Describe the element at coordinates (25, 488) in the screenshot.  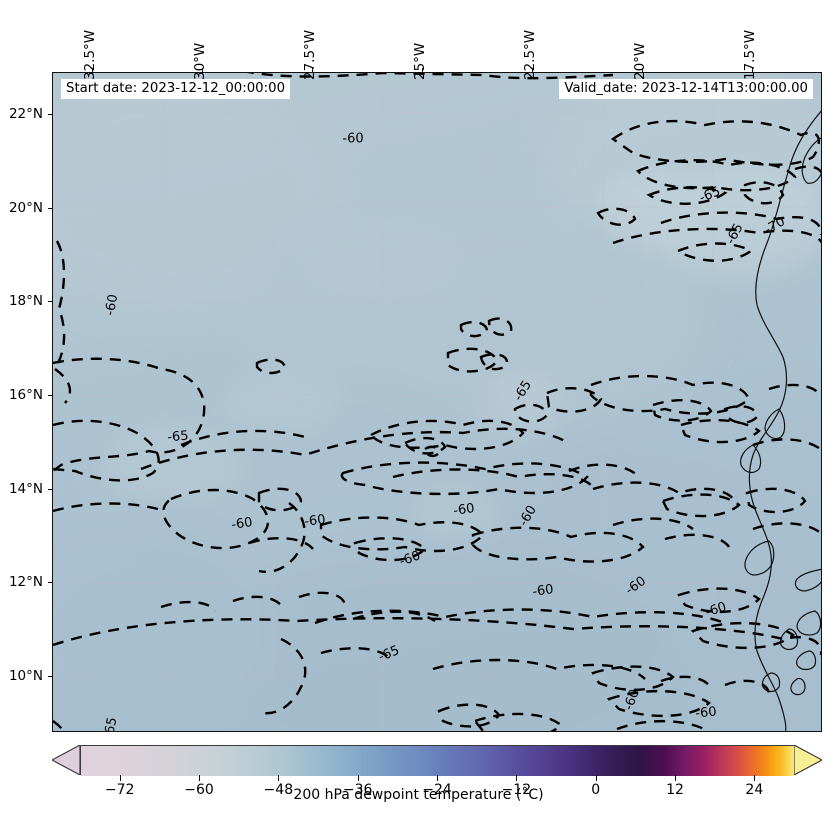
I see `lat-tick-label: 14°N` at that location.